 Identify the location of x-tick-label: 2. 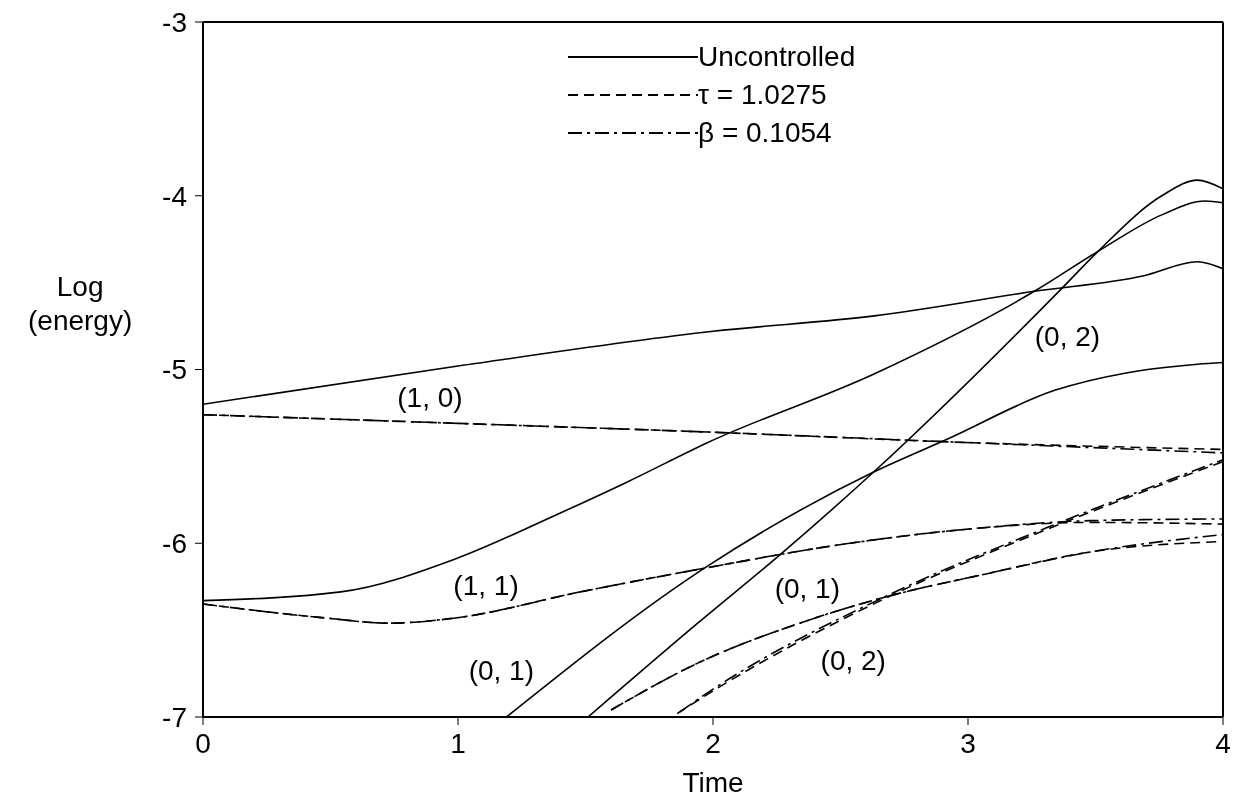
(713, 743).